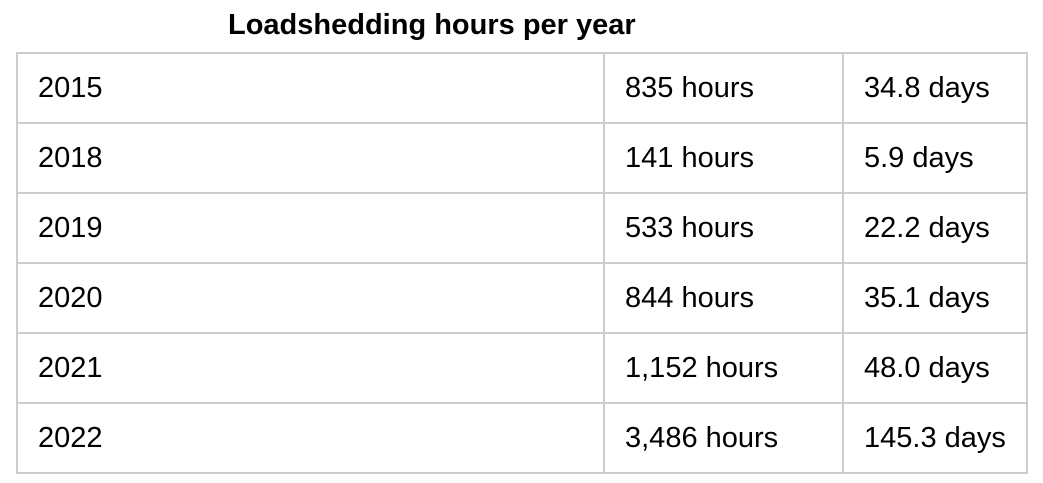 The height and width of the screenshot is (483, 1043). I want to click on table-row: 2019 533 hours 22.2 days, so click(522, 228).